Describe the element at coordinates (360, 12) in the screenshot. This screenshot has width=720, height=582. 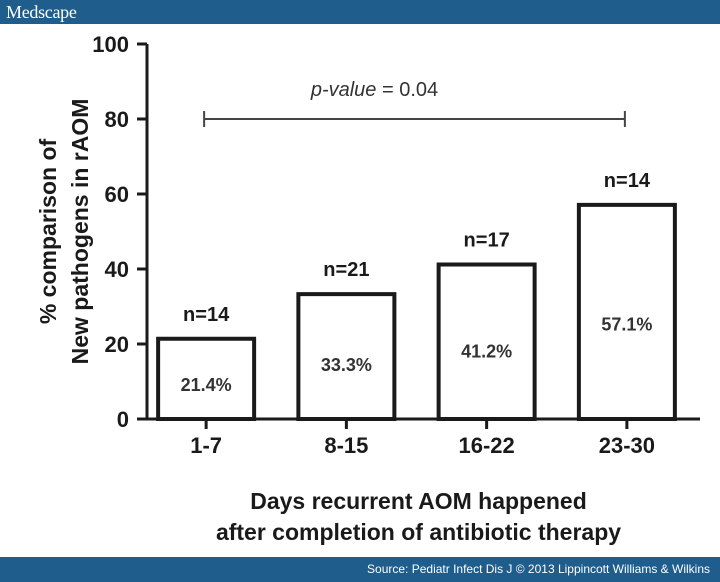
I see `header-bar: Medscape` at that location.